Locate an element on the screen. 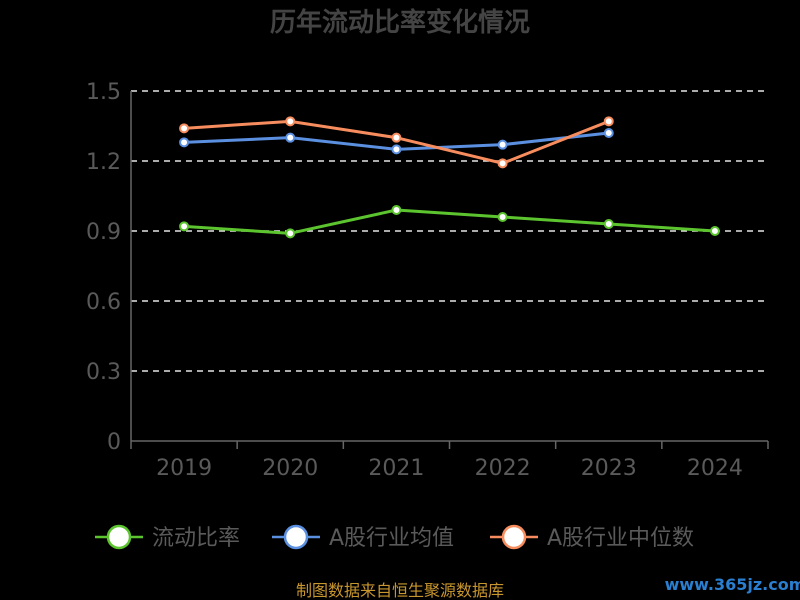 Image resolution: width=800 pixels, height=600 pixels. y-tick-label: 0.6 is located at coordinates (103, 302).